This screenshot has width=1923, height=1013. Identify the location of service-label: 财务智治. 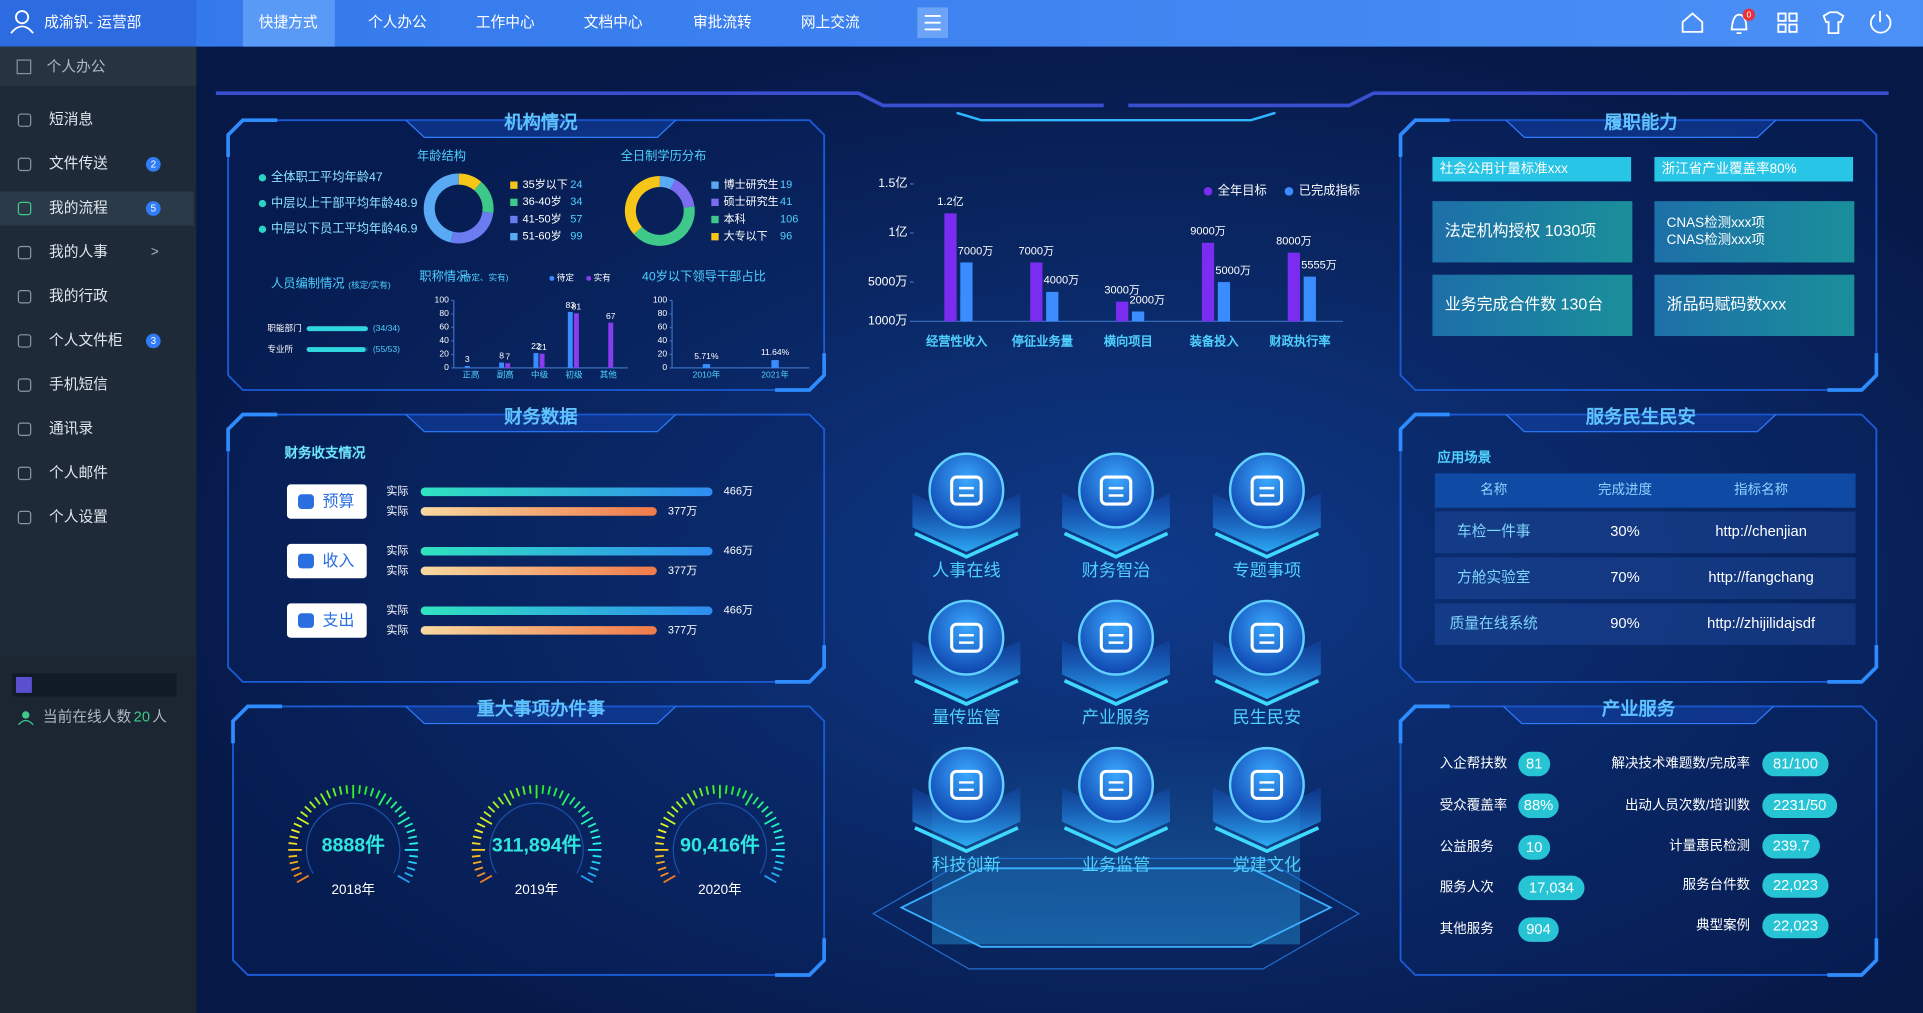
(1116, 570).